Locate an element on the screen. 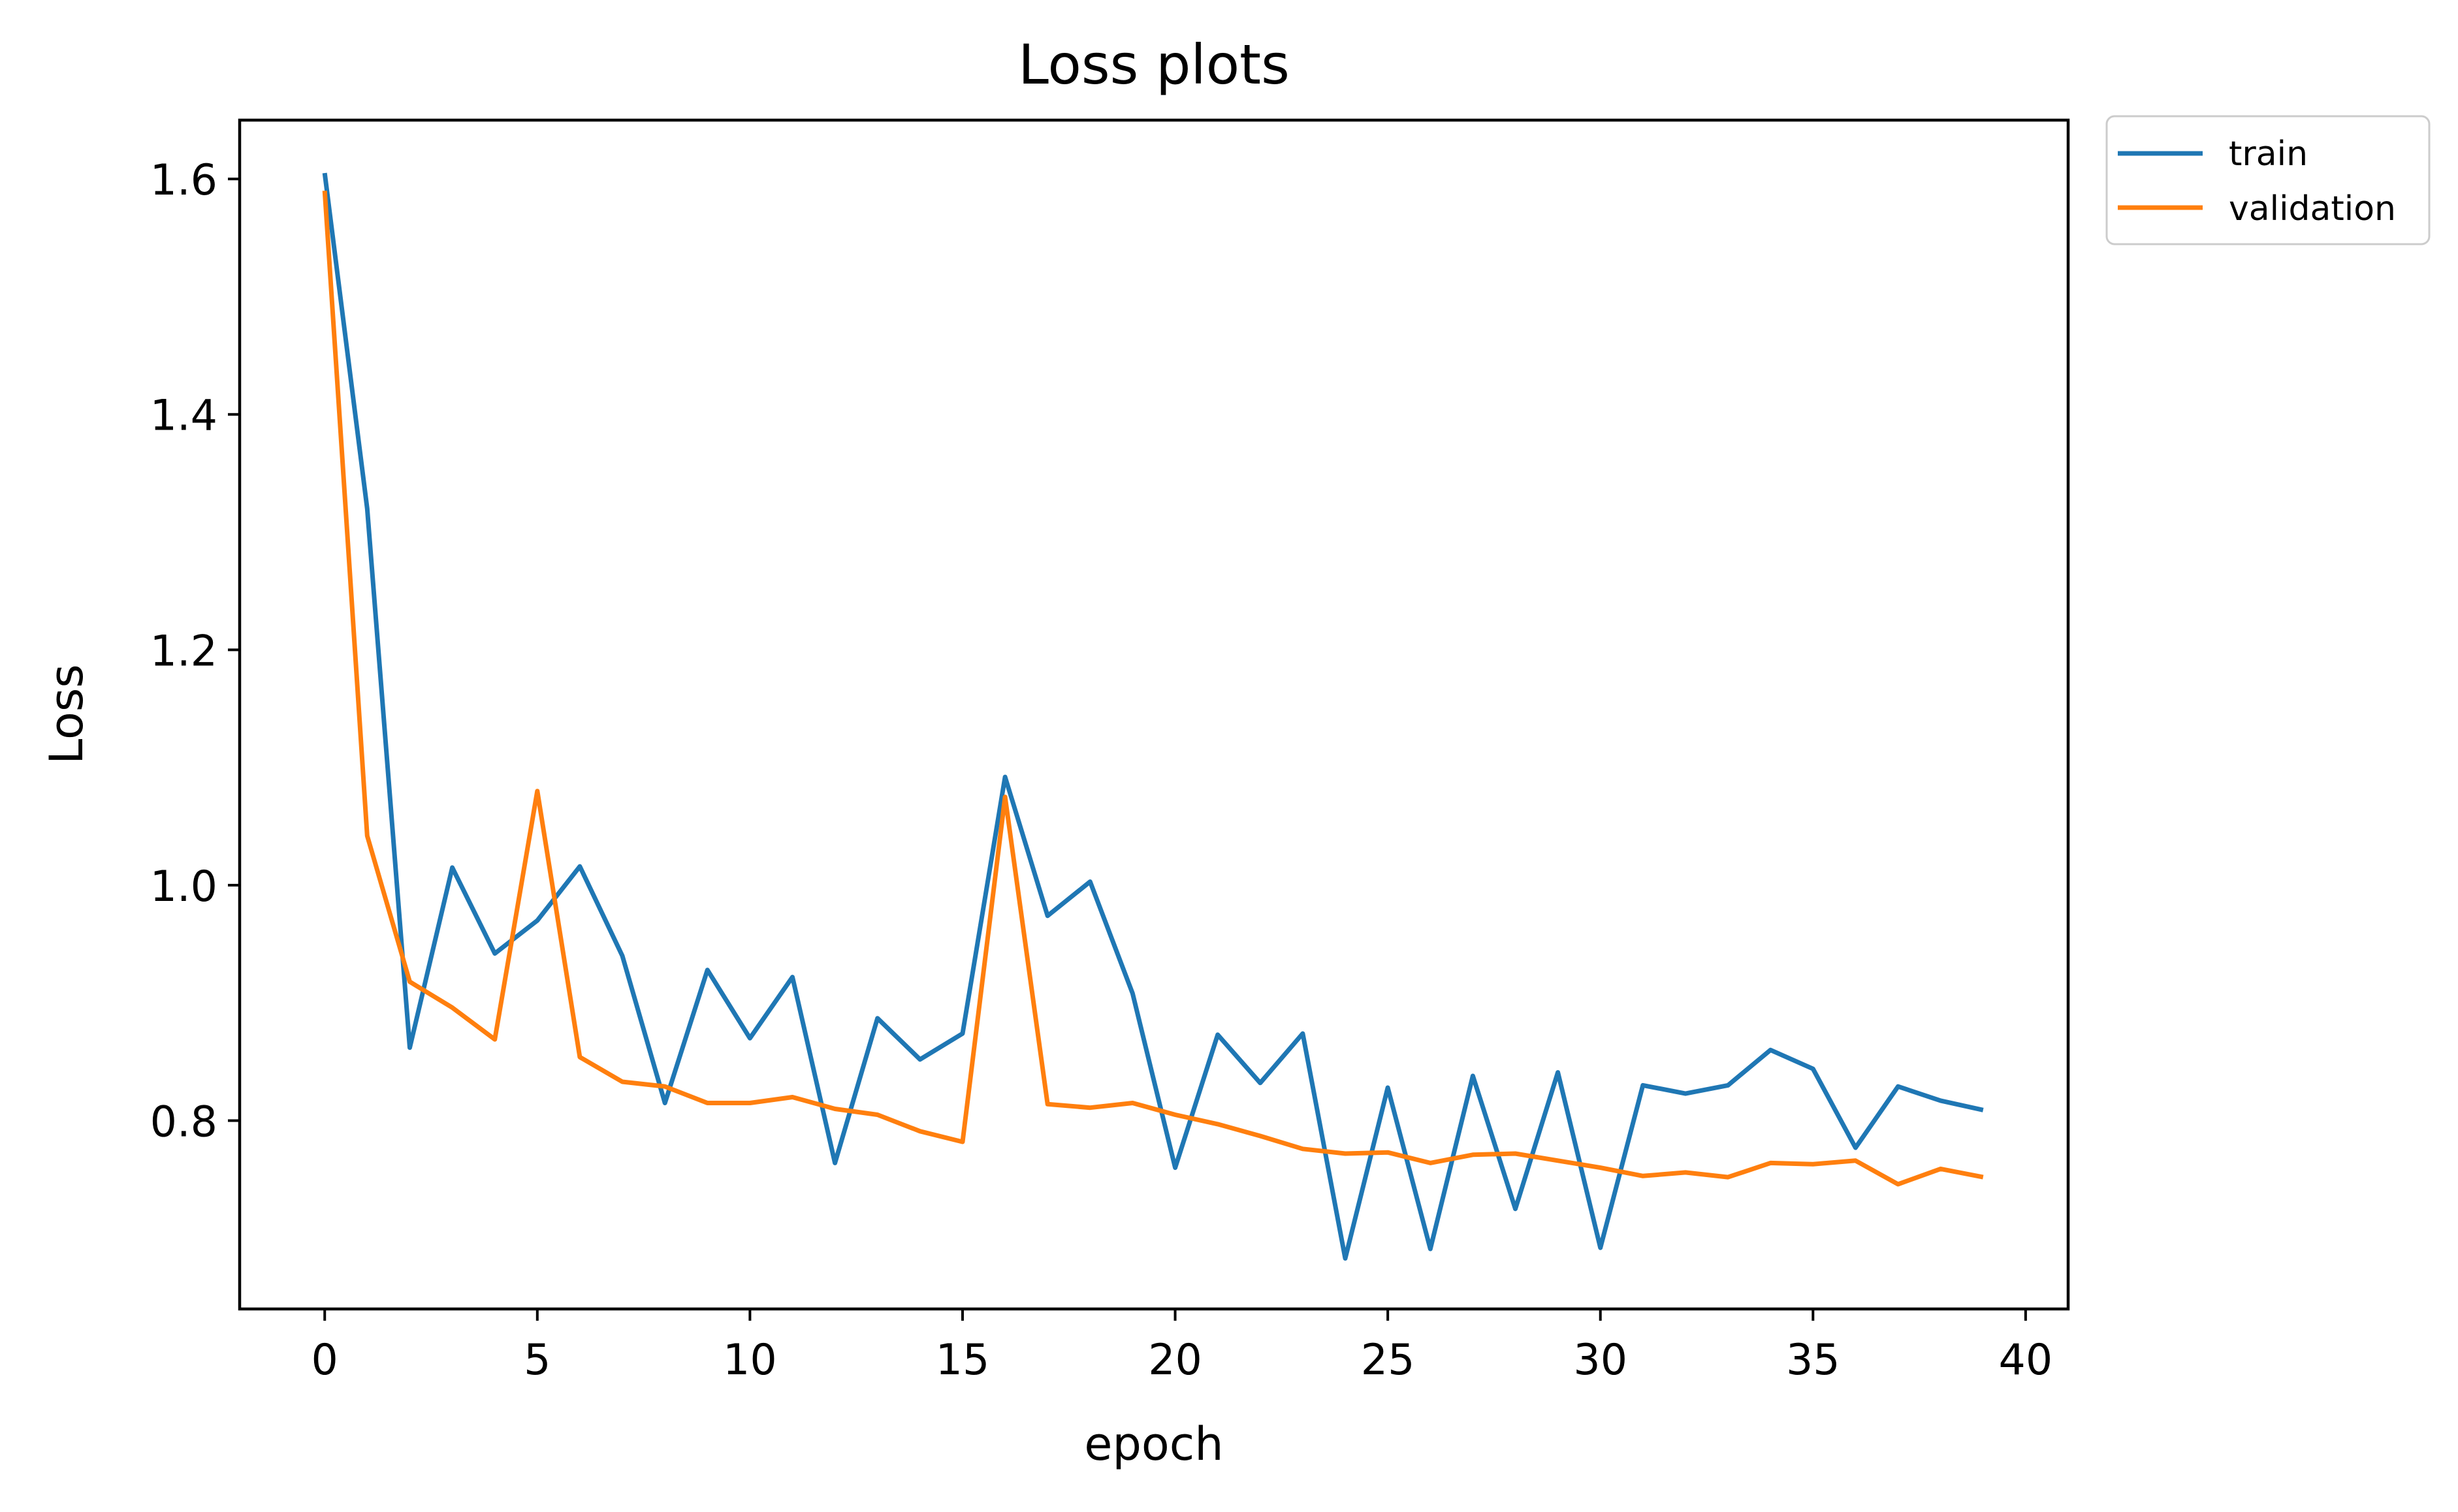 The height and width of the screenshot is (1512, 2458). x-tick-label: 40 is located at coordinates (2026, 1360).